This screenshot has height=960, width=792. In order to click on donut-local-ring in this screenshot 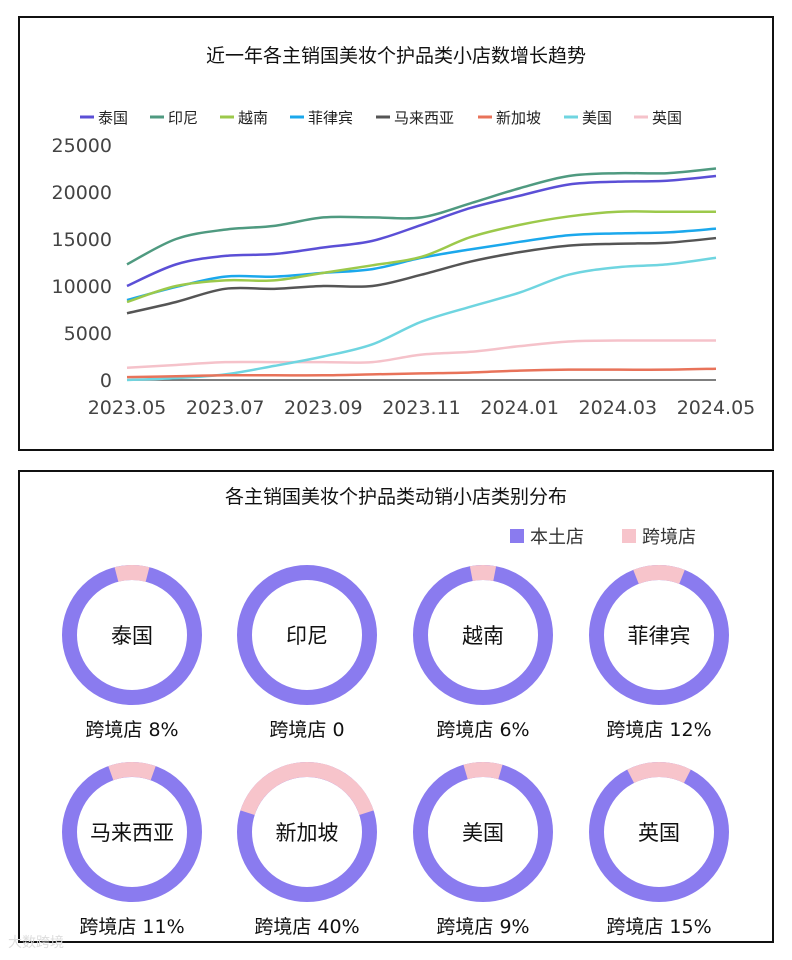, I will do `click(307, 635)`.